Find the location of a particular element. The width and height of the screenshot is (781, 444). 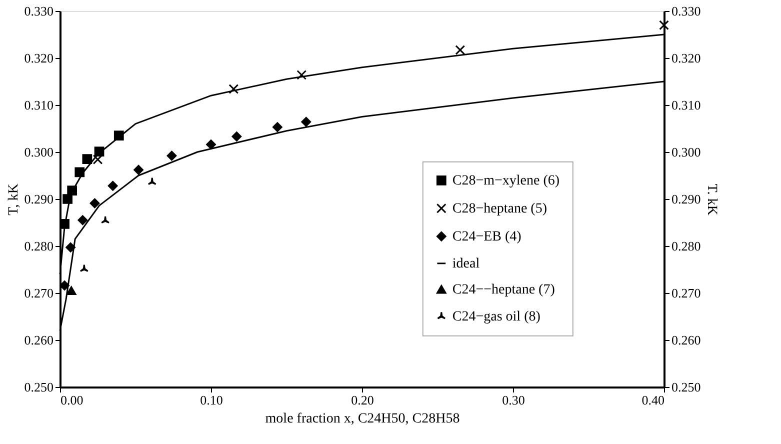

y-tick-label: 0.260 is located at coordinates (39, 340).